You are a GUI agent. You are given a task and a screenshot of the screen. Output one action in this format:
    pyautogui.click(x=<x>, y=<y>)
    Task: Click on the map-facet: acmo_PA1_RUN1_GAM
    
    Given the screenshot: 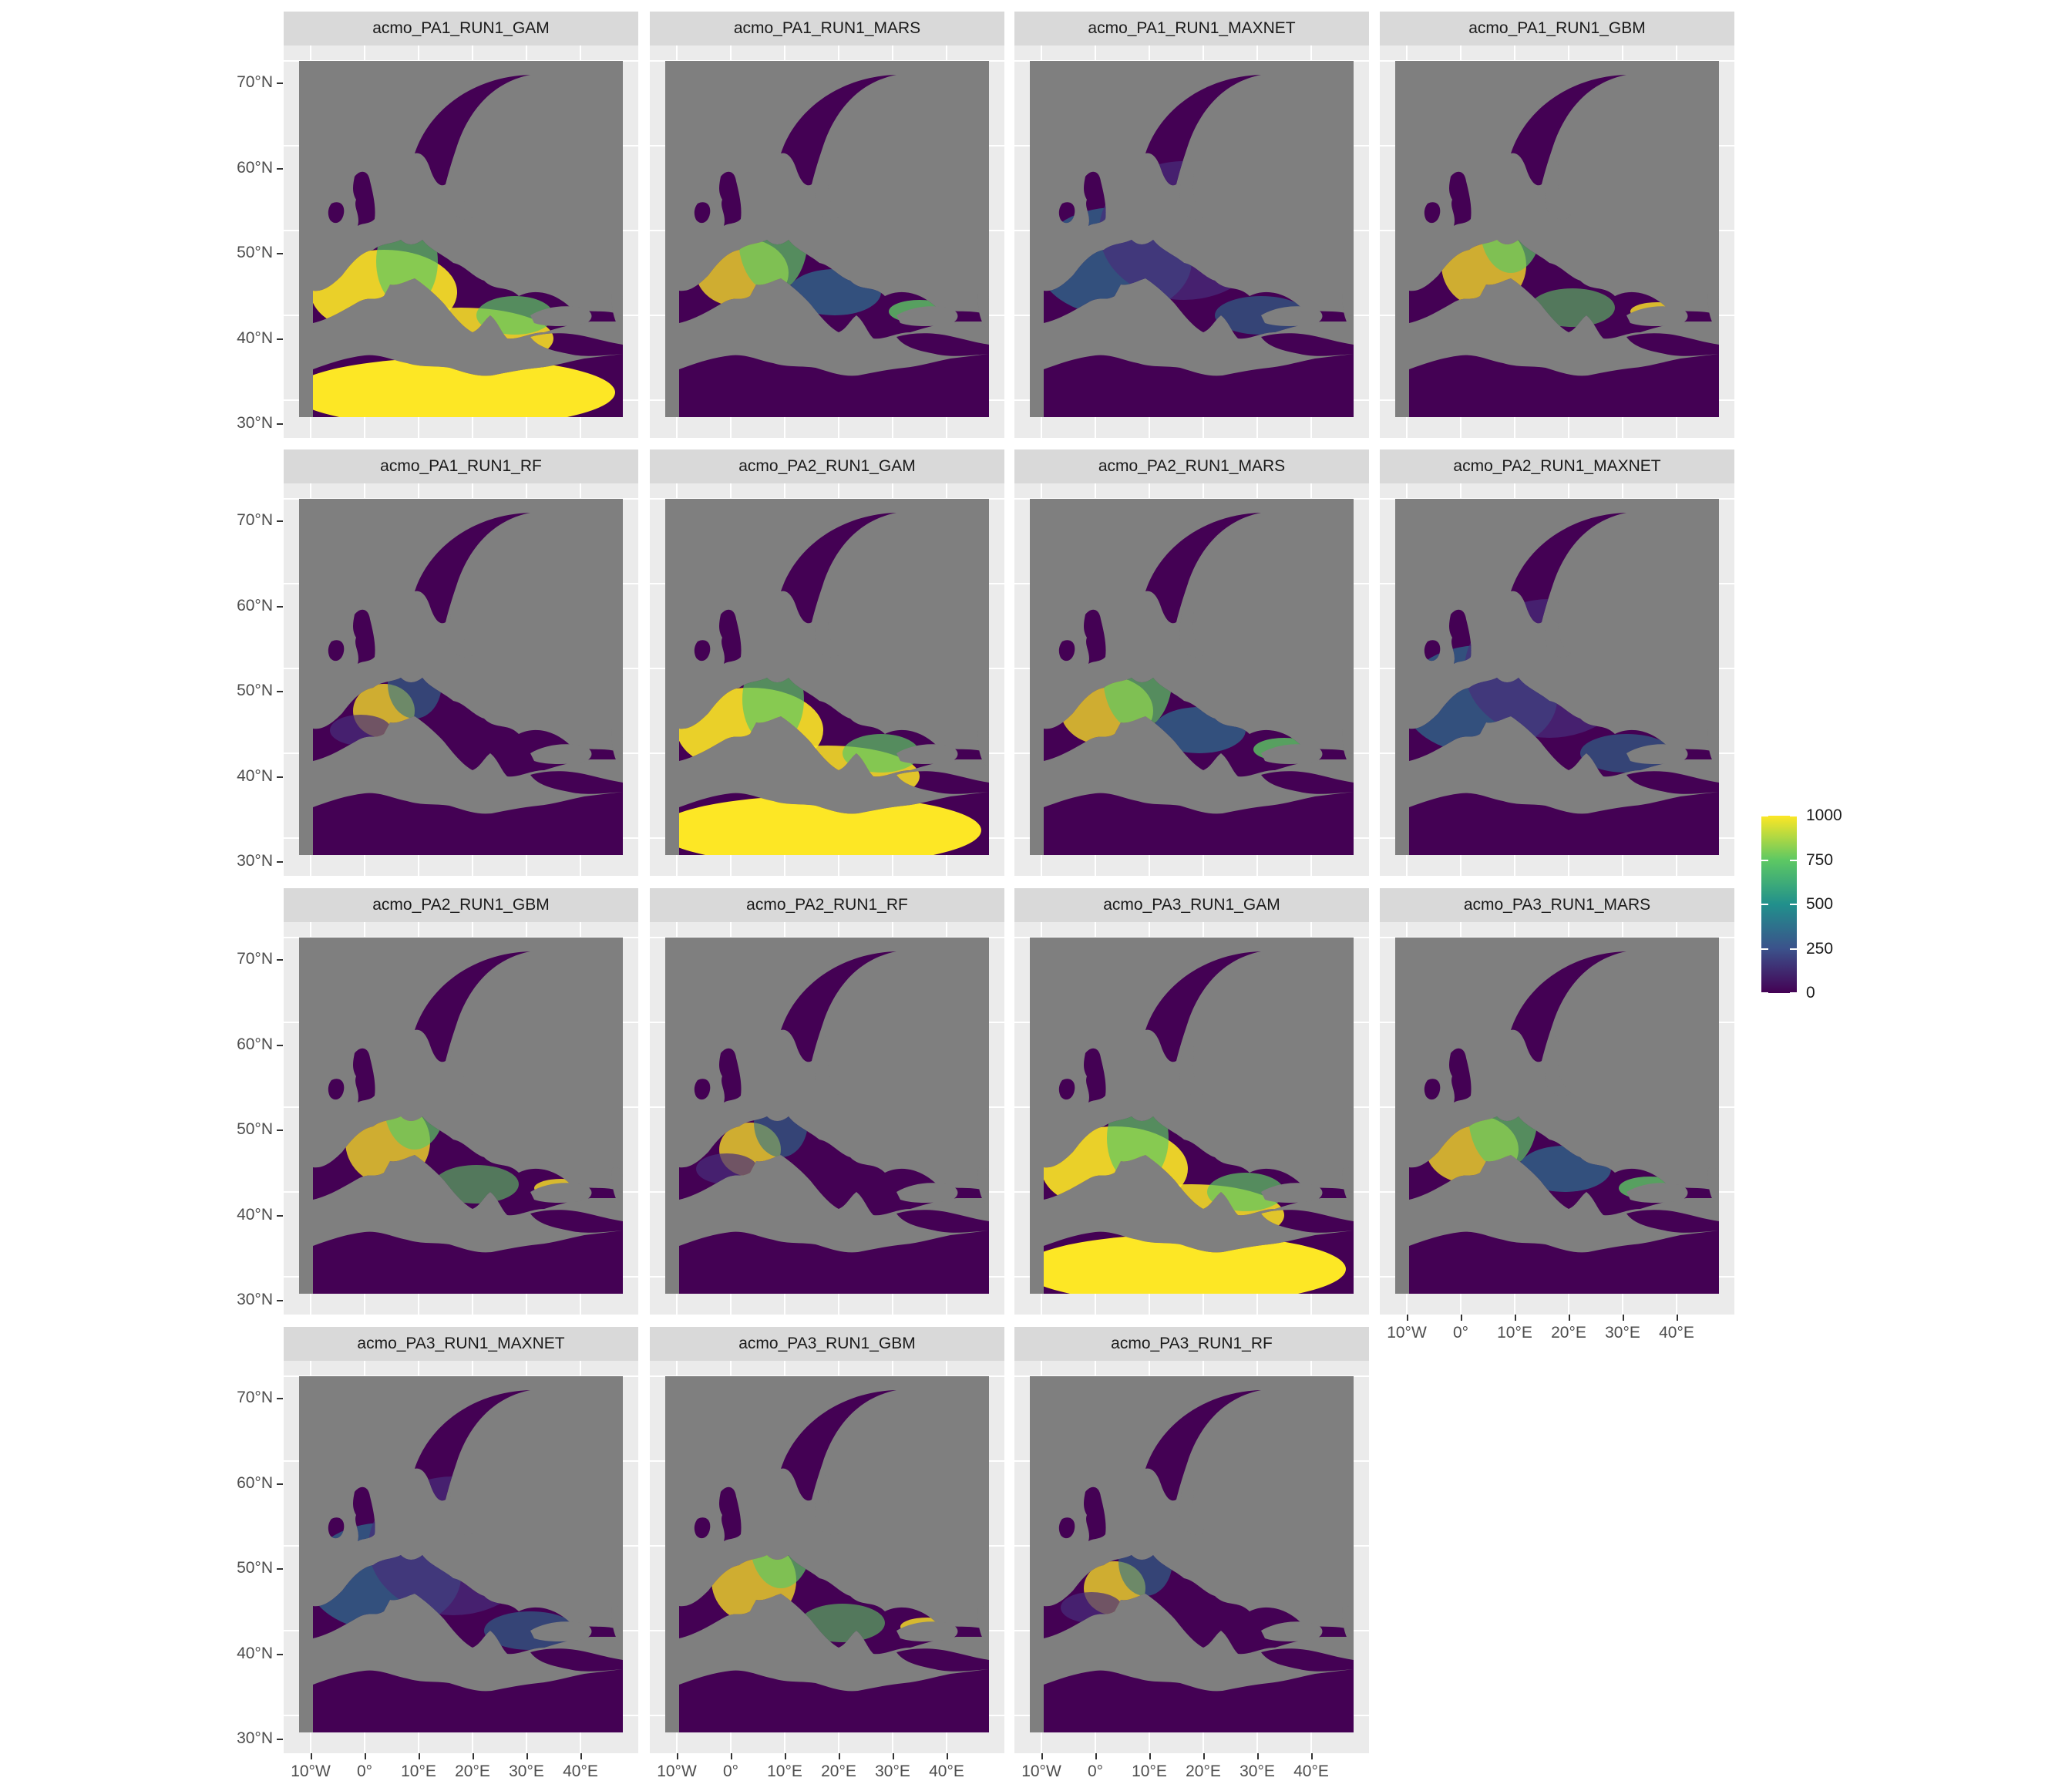 What is the action you would take?
    pyautogui.click(x=461, y=225)
    